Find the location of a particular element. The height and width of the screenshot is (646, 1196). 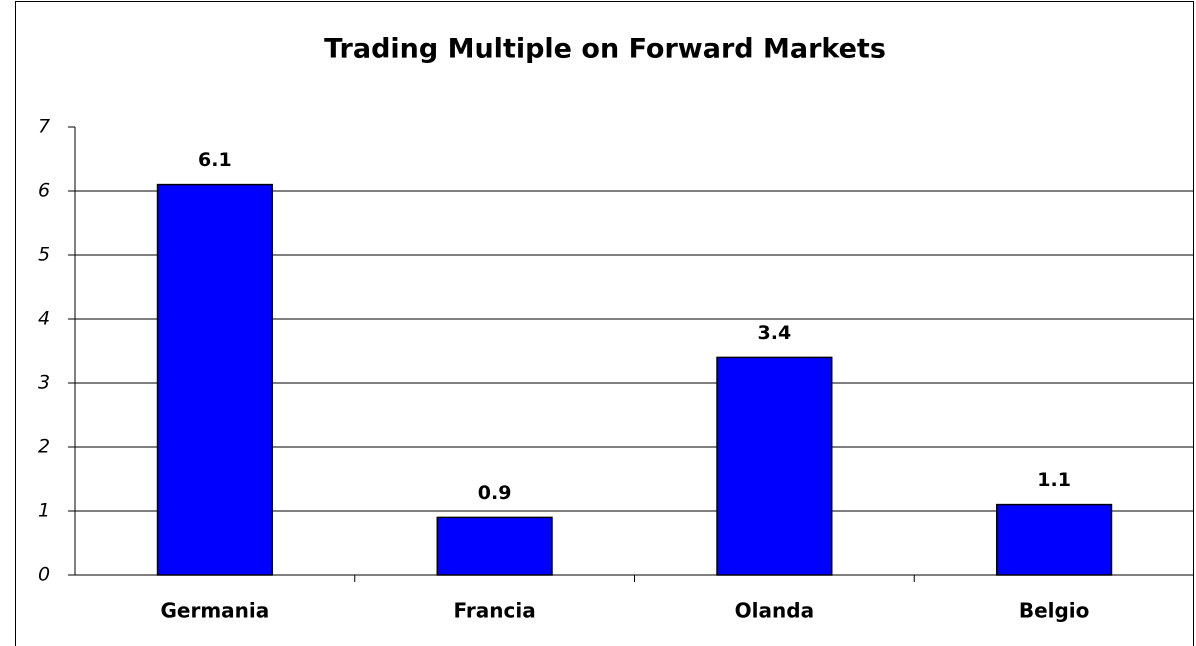

value-label: 6.1 is located at coordinates (215, 160).